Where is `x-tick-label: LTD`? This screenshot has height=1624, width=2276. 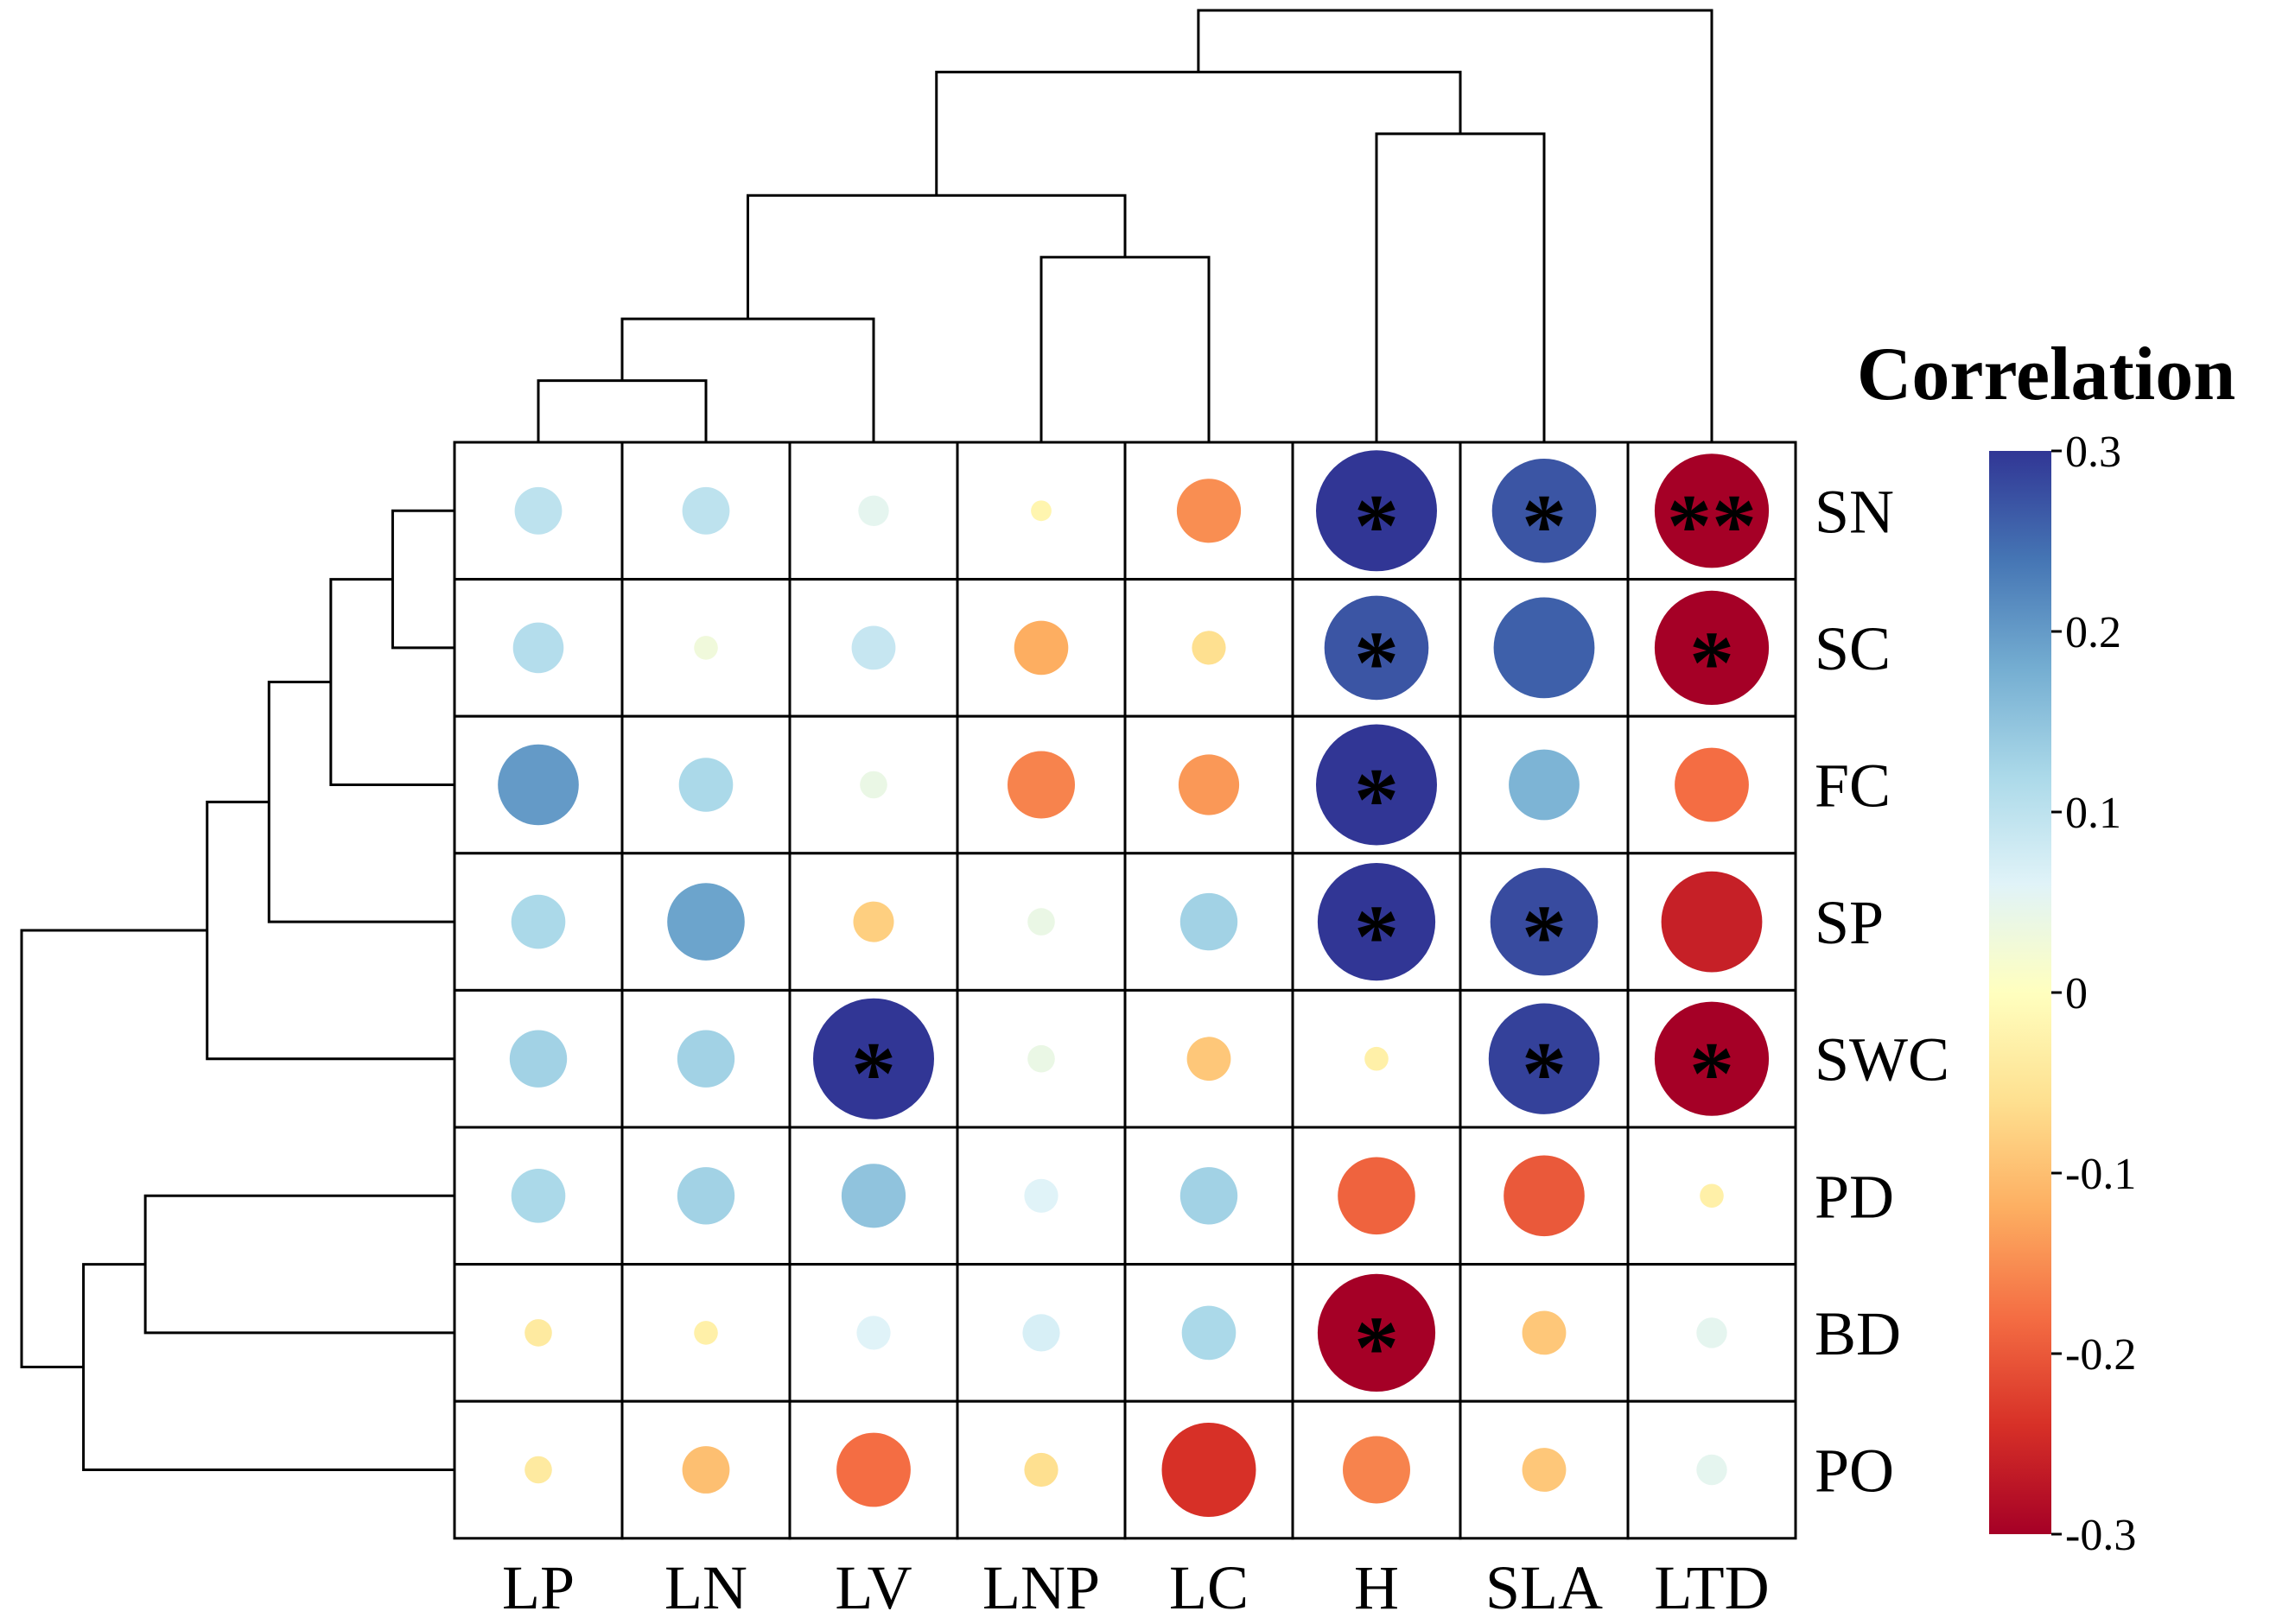 x-tick-label: LTD is located at coordinates (1711, 1586).